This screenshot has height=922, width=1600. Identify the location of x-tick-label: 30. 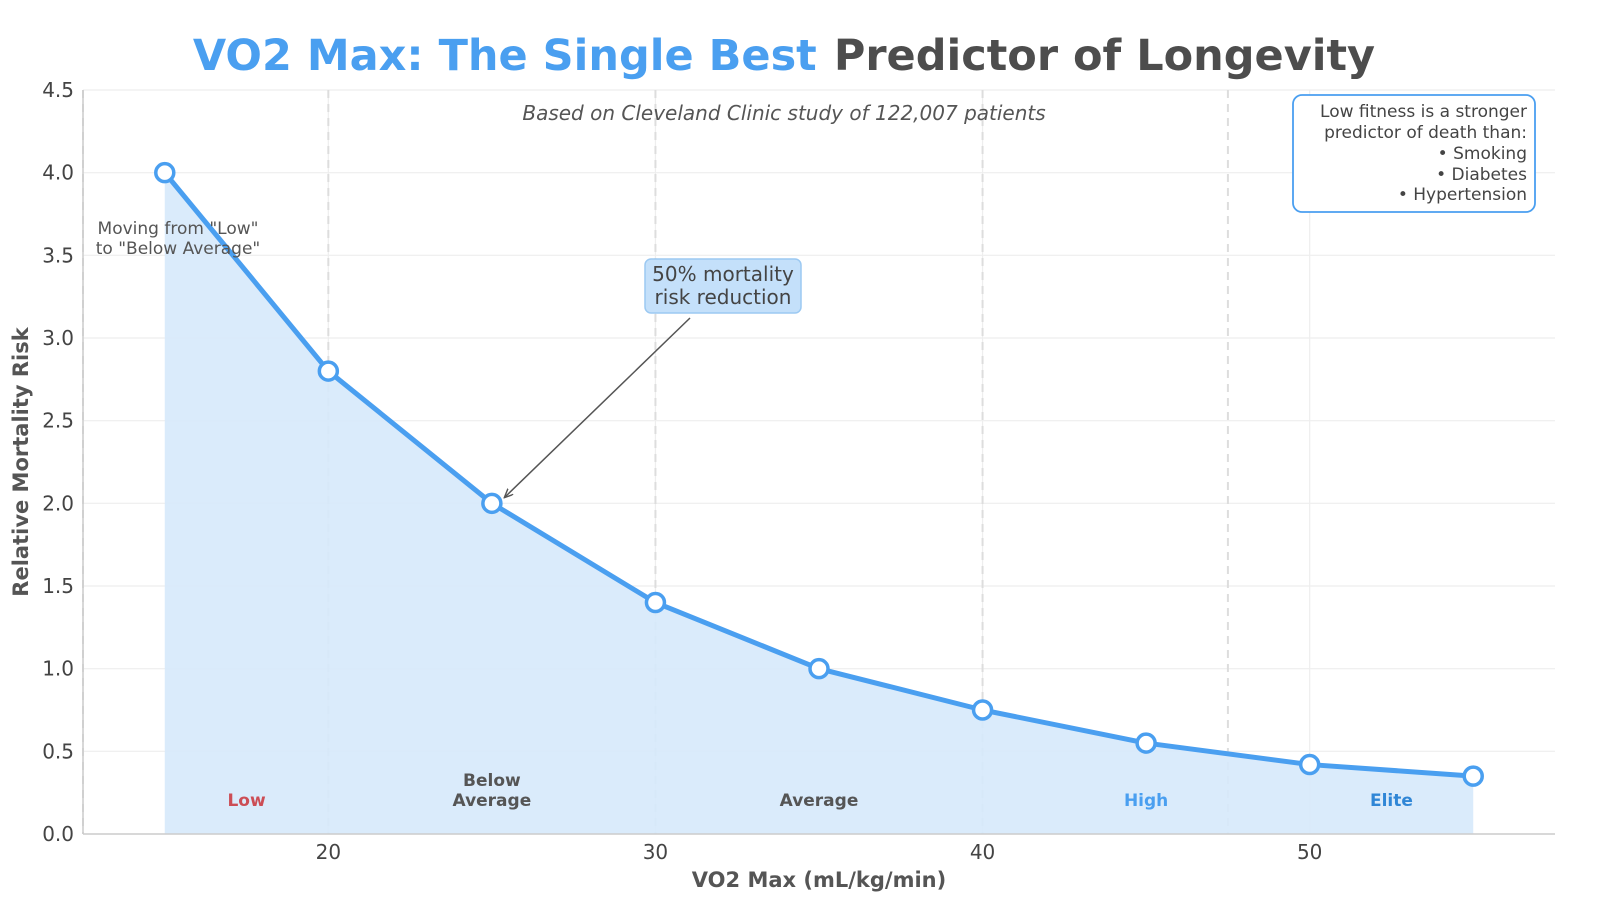
(655, 852).